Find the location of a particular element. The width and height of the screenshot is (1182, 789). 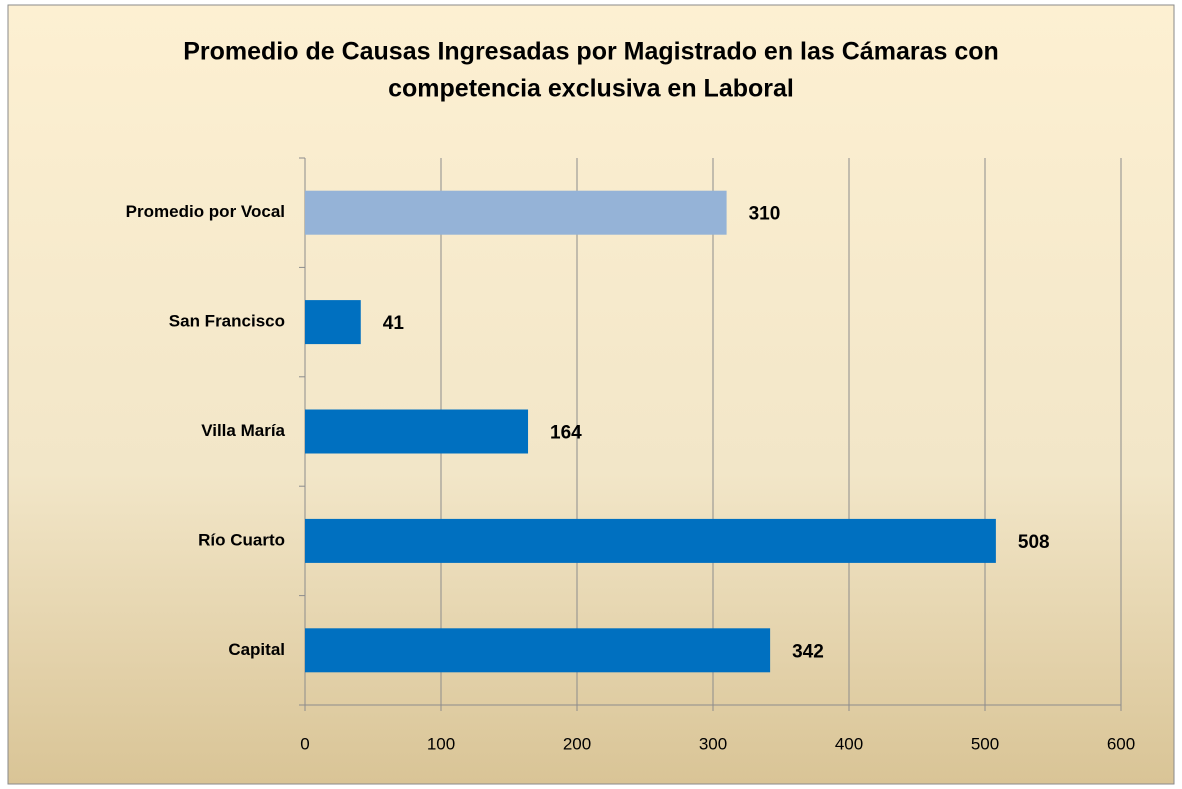

value-label: 41 is located at coordinates (394, 323).